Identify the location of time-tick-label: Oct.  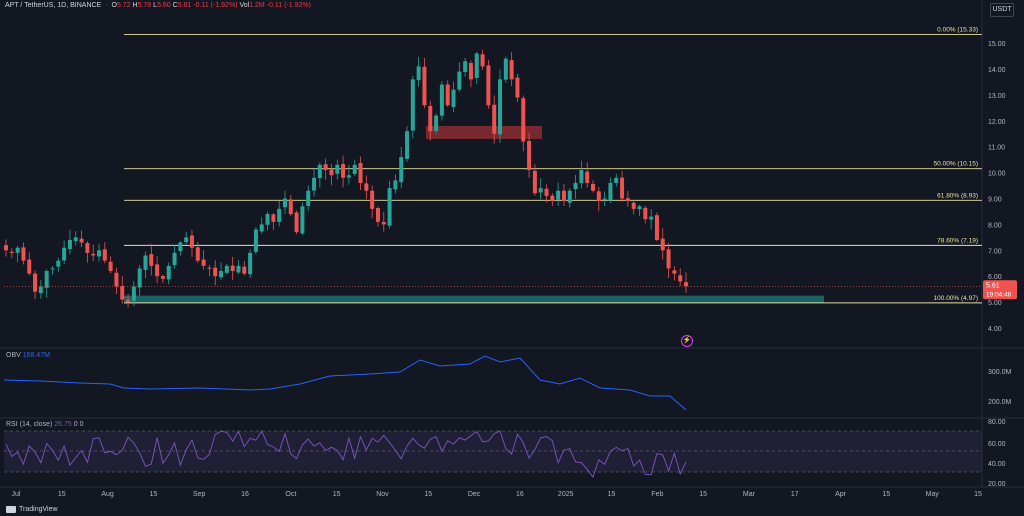
(290, 494).